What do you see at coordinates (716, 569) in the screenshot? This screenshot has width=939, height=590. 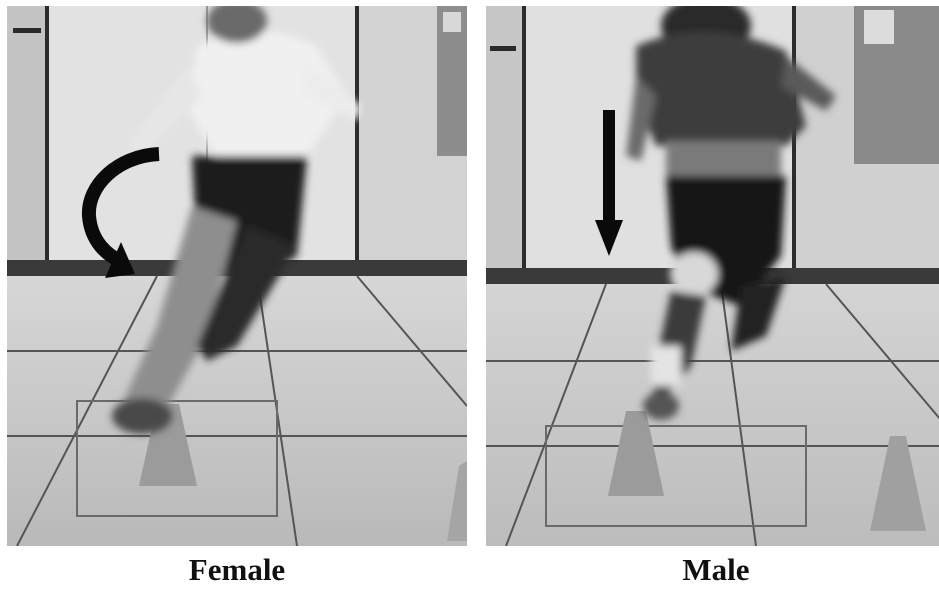 I see `male-caption: Male` at bounding box center [716, 569].